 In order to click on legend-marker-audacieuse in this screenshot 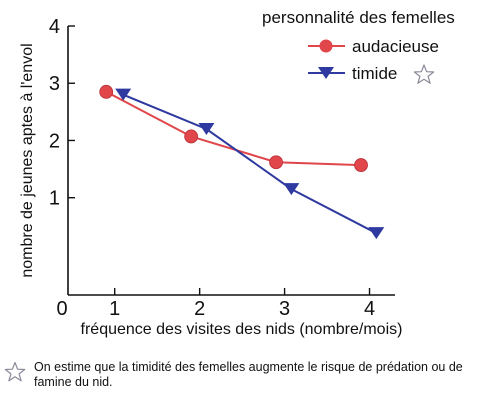, I will do `click(326, 46)`.